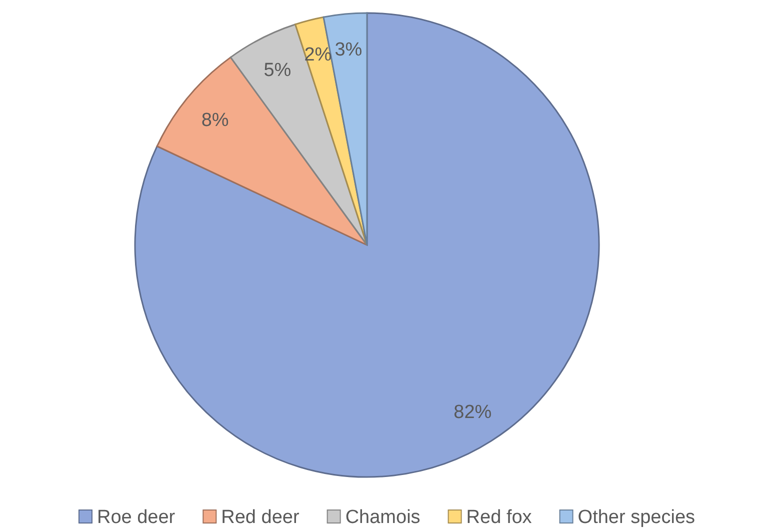  What do you see at coordinates (318, 55) in the screenshot?
I see `data-label: 2%` at bounding box center [318, 55].